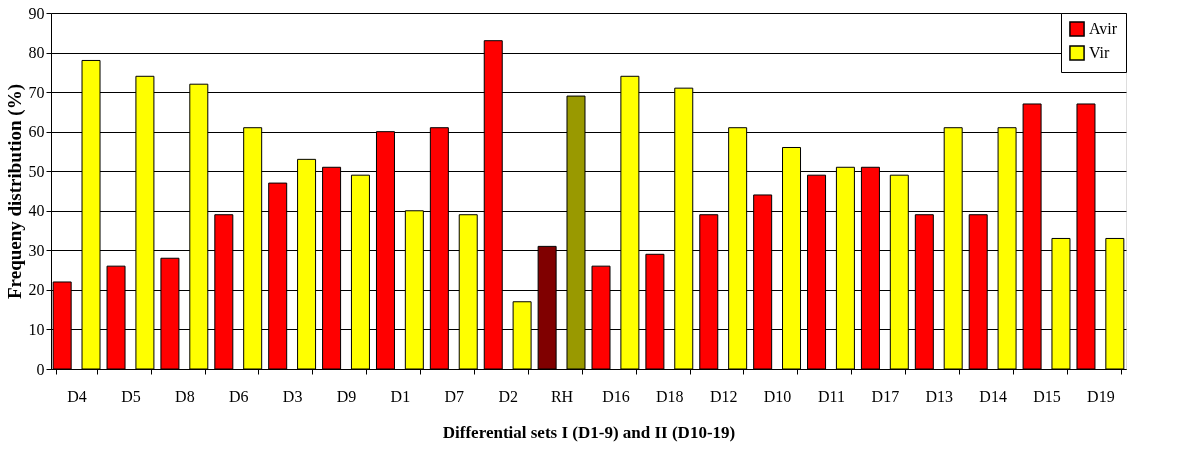  What do you see at coordinates (454, 396) in the screenshot?
I see `x-tick-label: D7` at bounding box center [454, 396].